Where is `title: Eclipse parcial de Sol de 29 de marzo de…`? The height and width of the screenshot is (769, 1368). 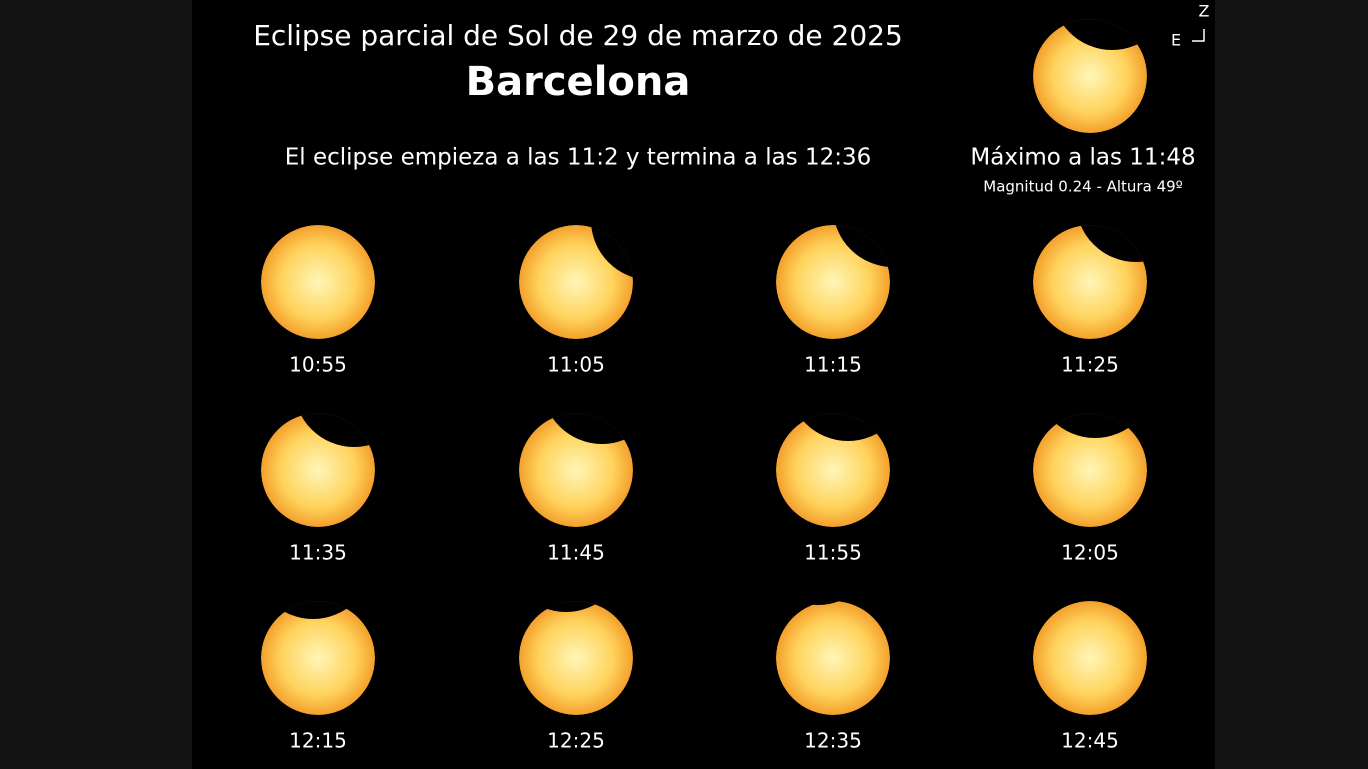 title: Eclipse parcial de Sol de 29 de marzo de… is located at coordinates (578, 35).